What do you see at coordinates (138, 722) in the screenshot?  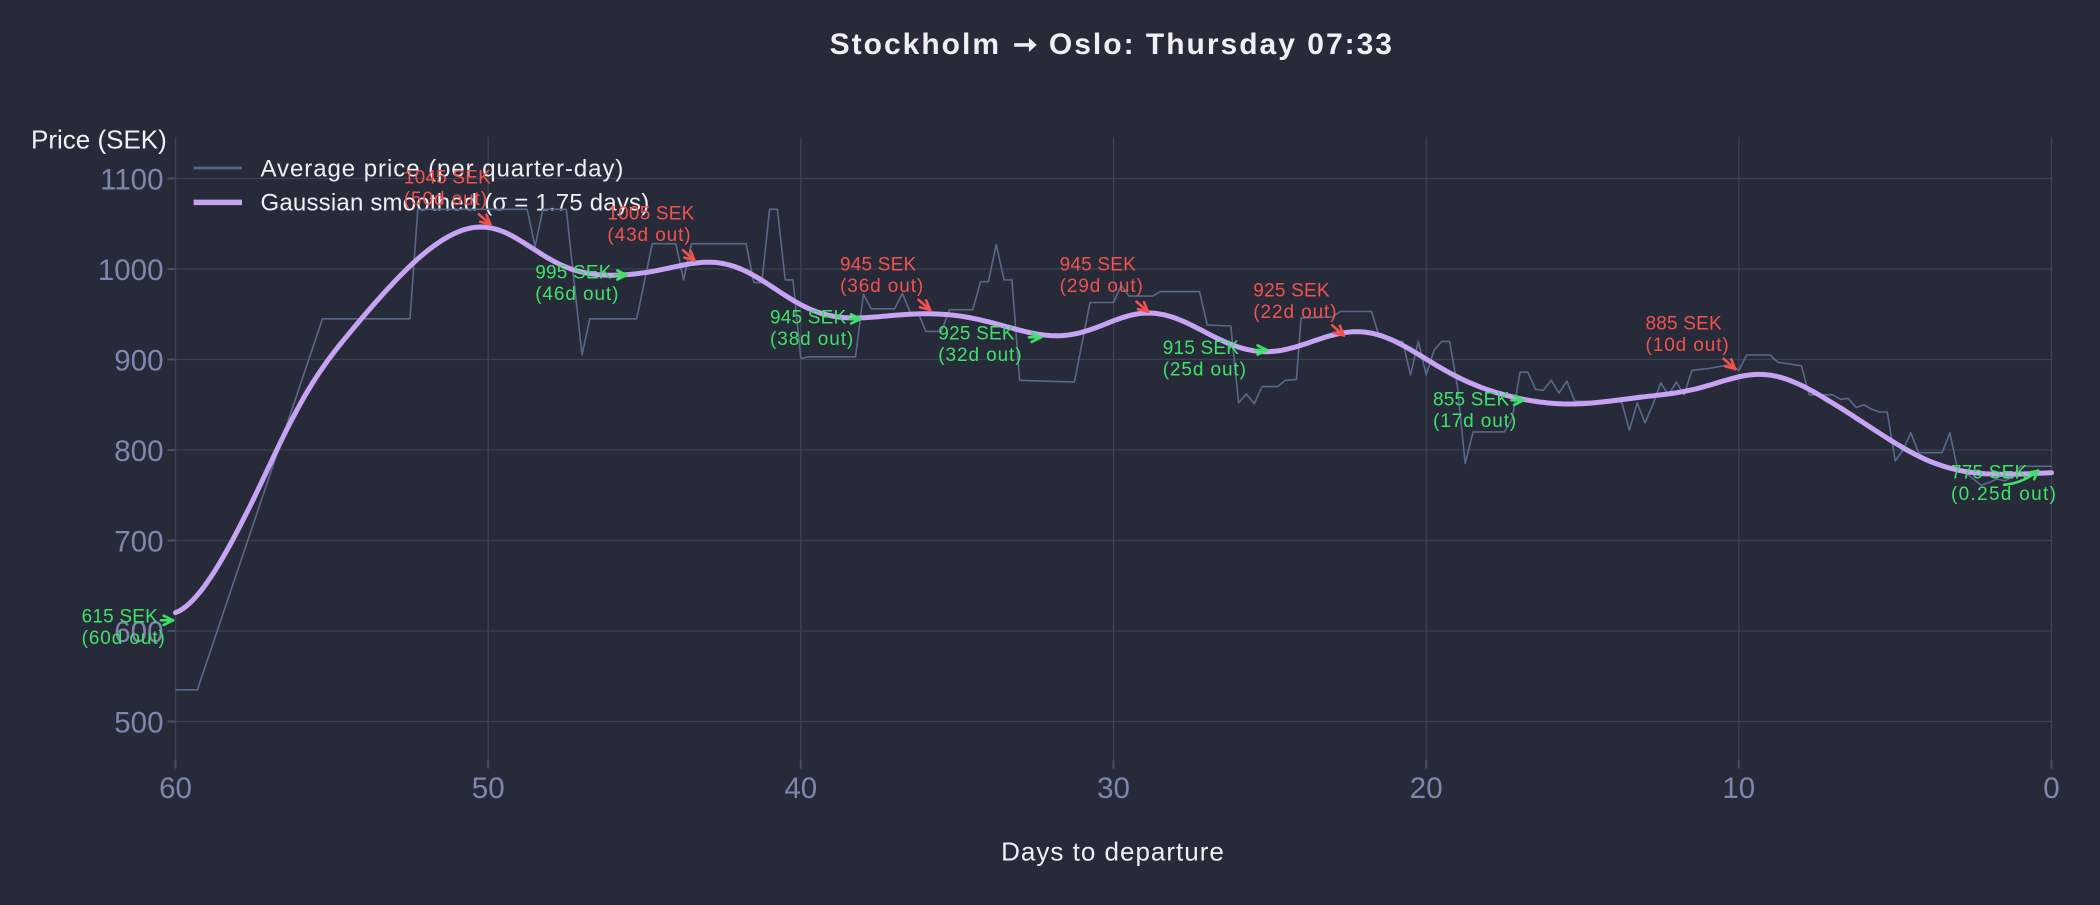 I see `svg-text: 500` at bounding box center [138, 722].